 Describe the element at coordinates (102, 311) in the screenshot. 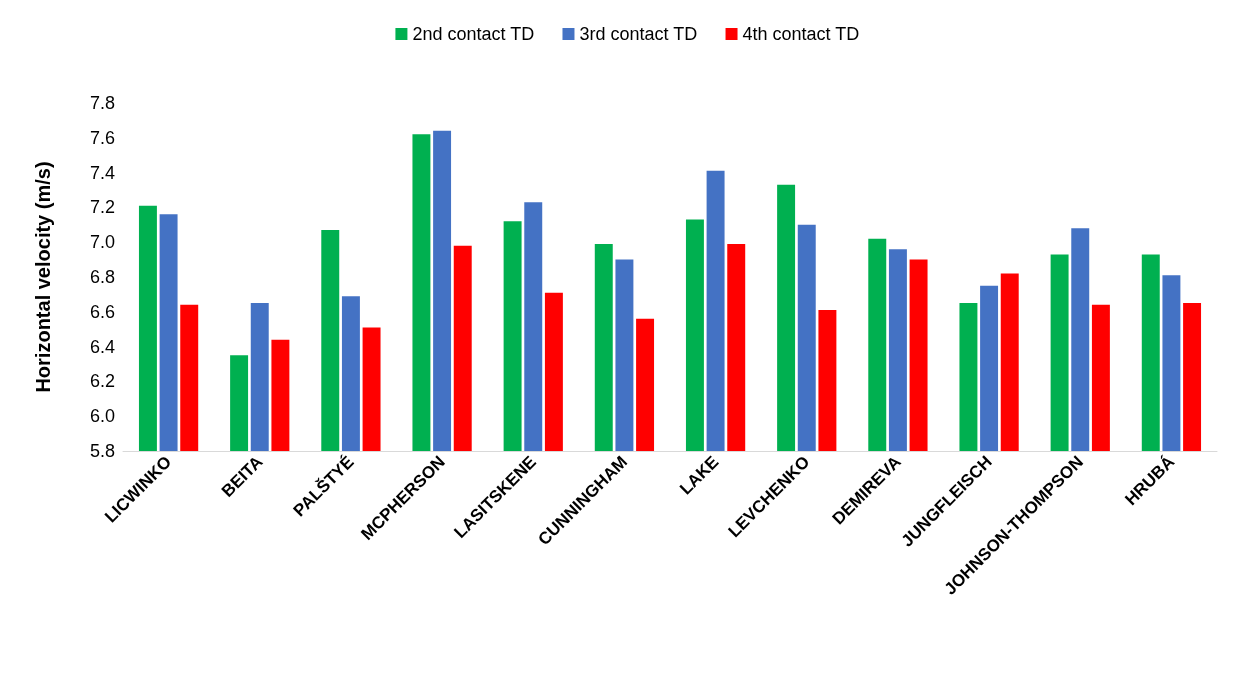

I see `y-tick-label: 6.6` at that location.